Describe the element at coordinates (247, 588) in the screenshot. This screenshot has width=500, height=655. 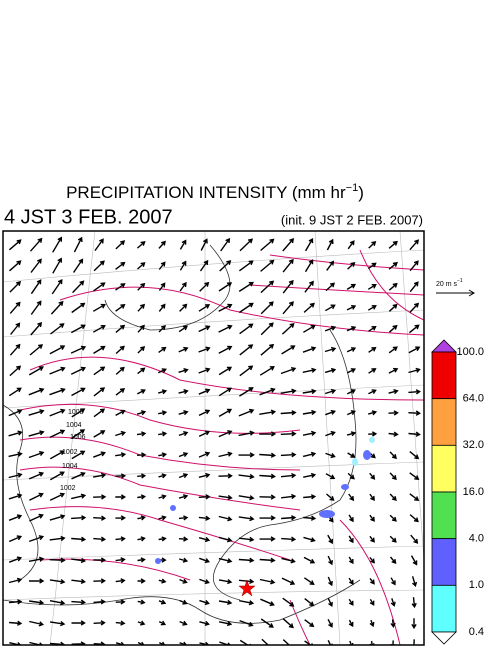
I see `site-marker` at that location.